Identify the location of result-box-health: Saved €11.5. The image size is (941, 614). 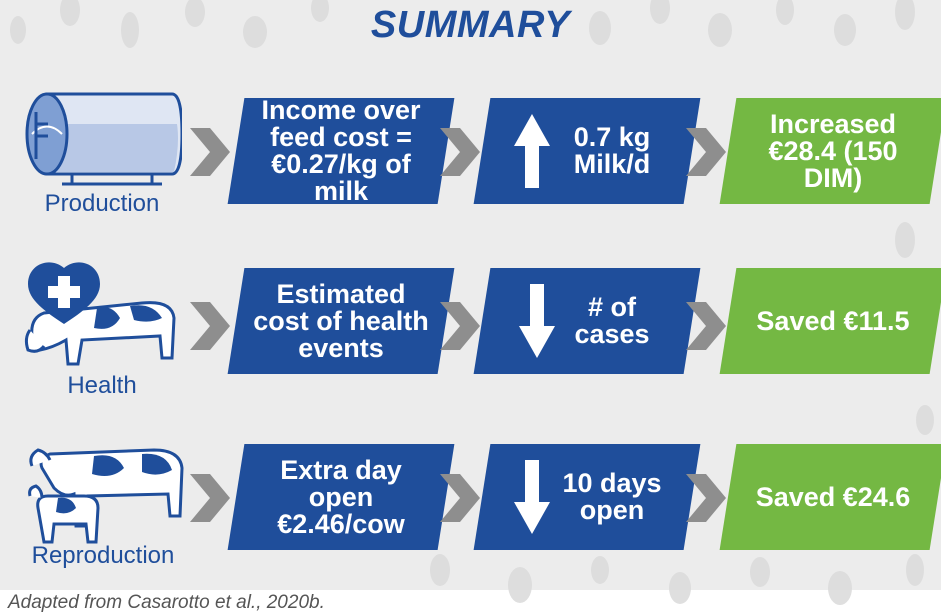
(830, 321).